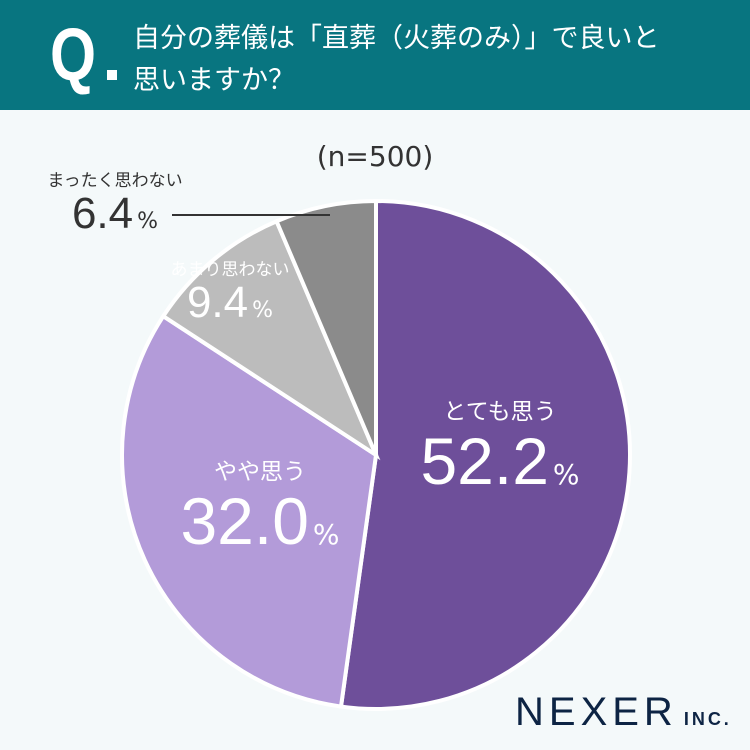 The height and width of the screenshot is (750, 750). I want to click on title-line-1: 自分の葬儀は「直葬（火葬のみ）」で良いと, so click(396, 38).